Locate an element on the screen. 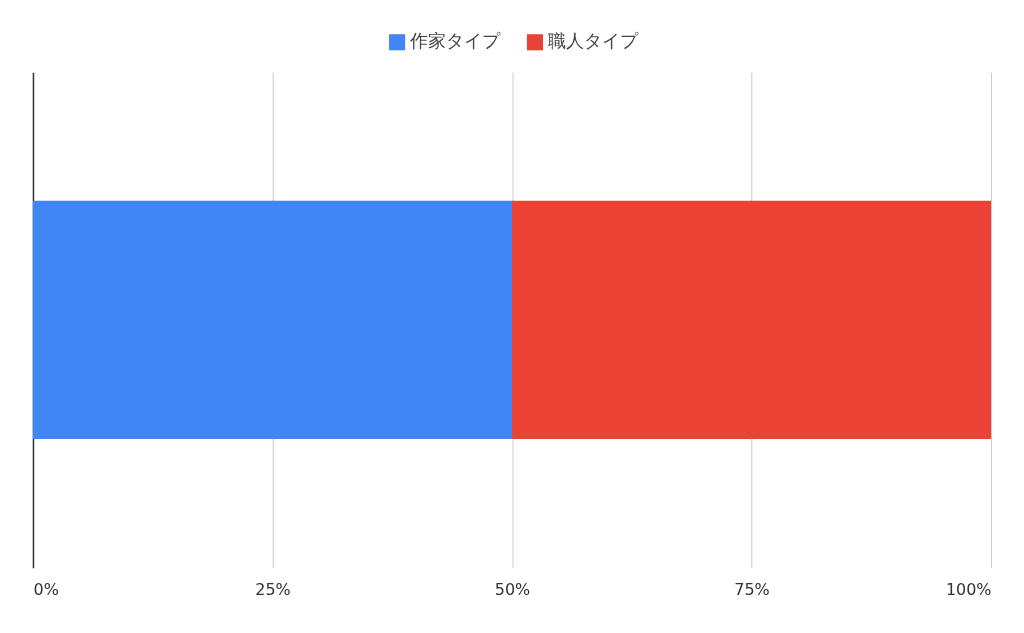  x-tick-label: 50% is located at coordinates (512, 590).